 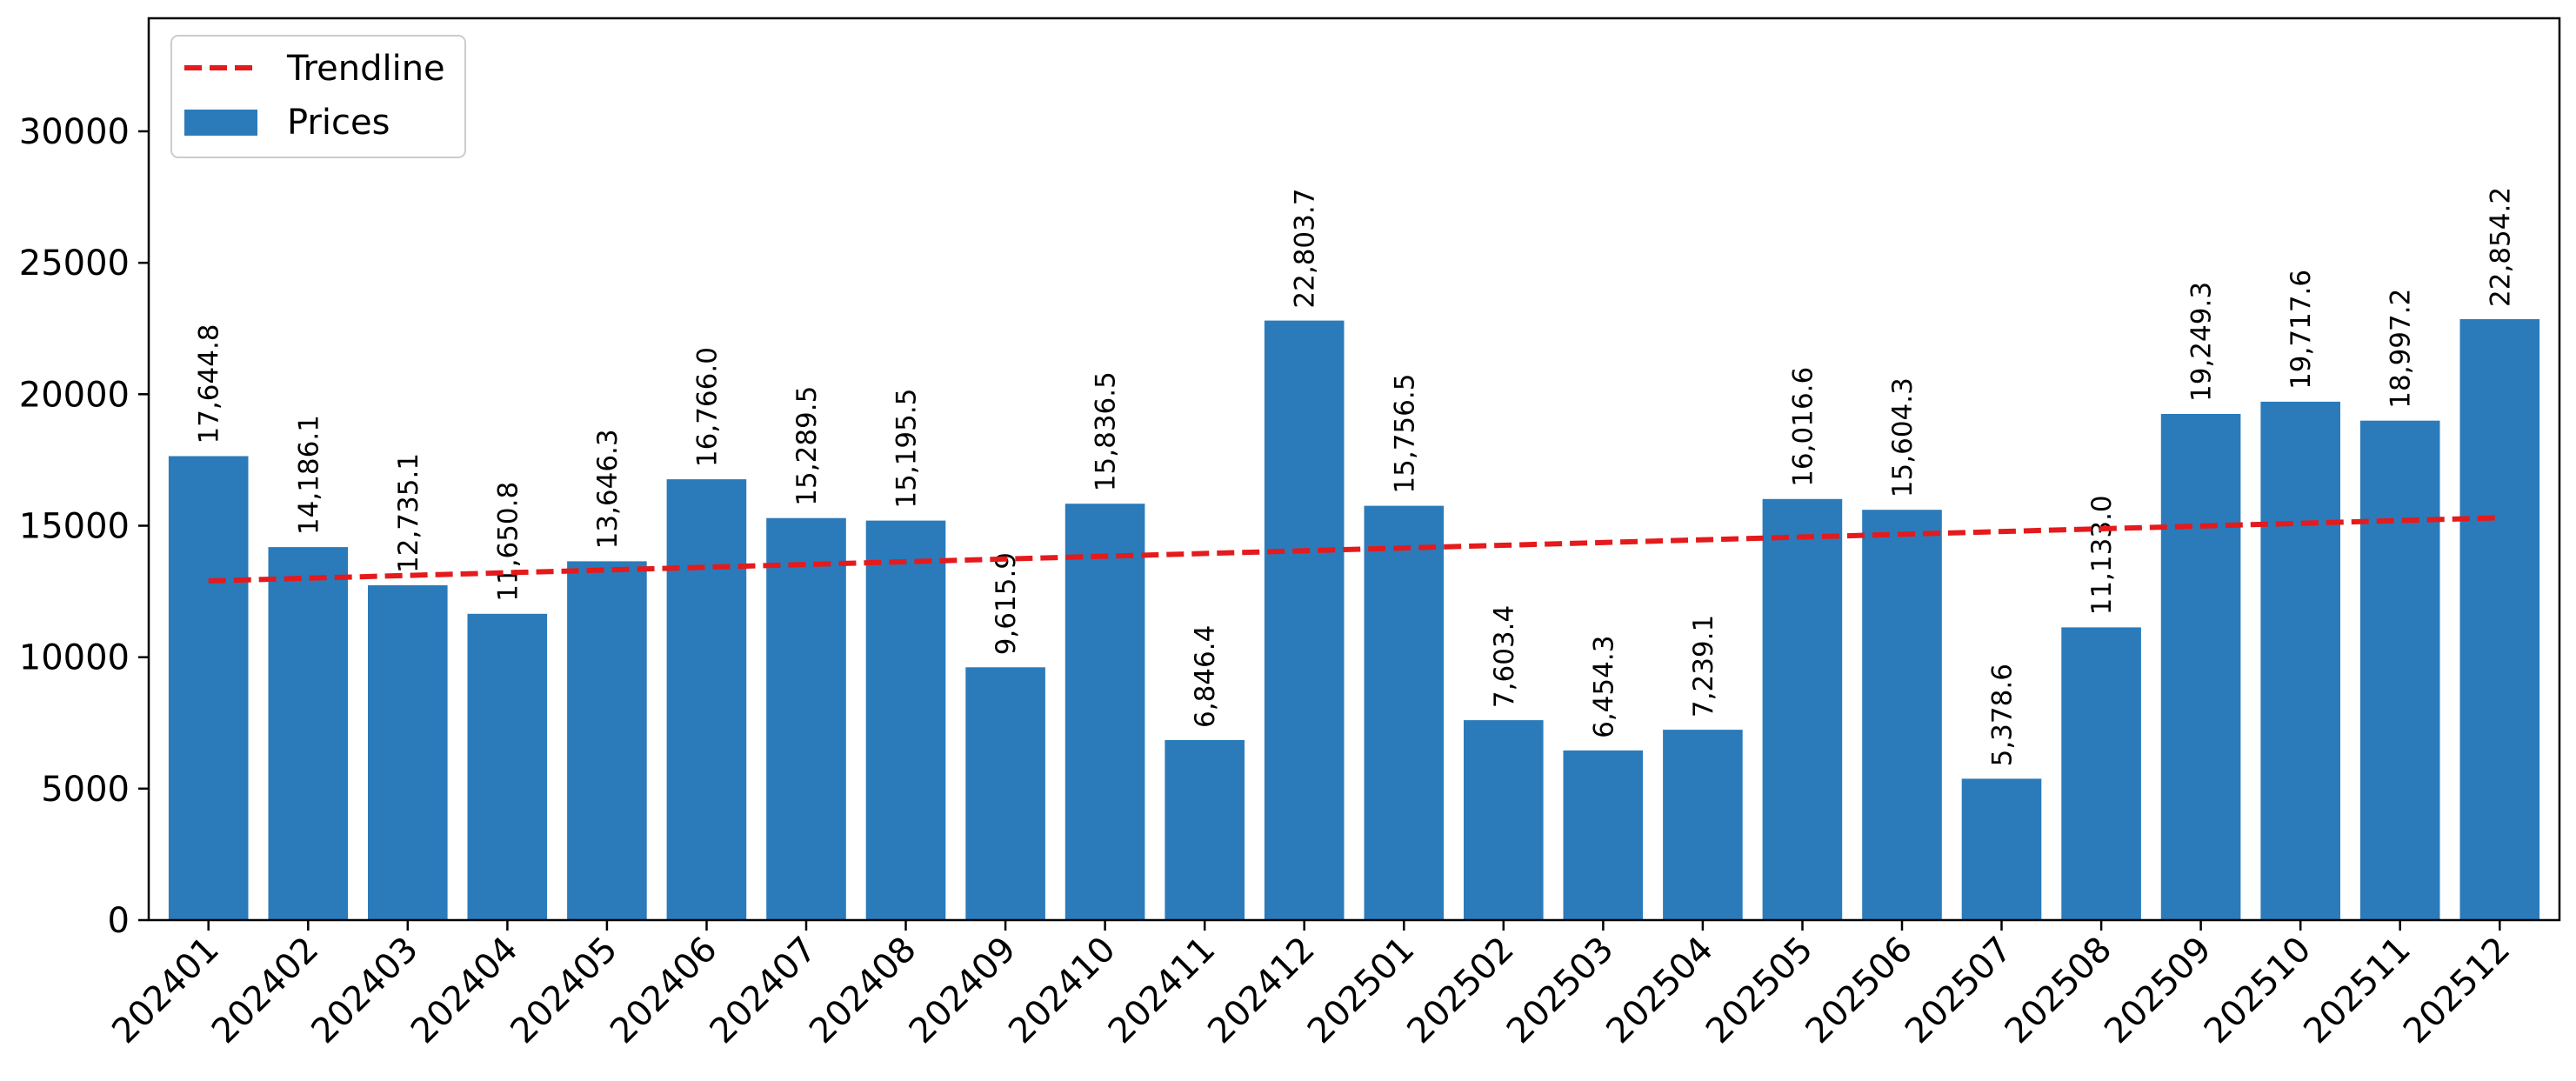 I want to click on y-tick-label-5000: 5000, so click(x=85, y=790).